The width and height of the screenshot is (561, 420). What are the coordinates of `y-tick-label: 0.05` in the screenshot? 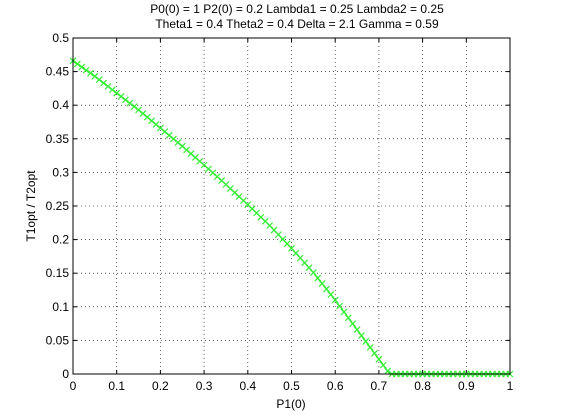 It's located at (58, 340).